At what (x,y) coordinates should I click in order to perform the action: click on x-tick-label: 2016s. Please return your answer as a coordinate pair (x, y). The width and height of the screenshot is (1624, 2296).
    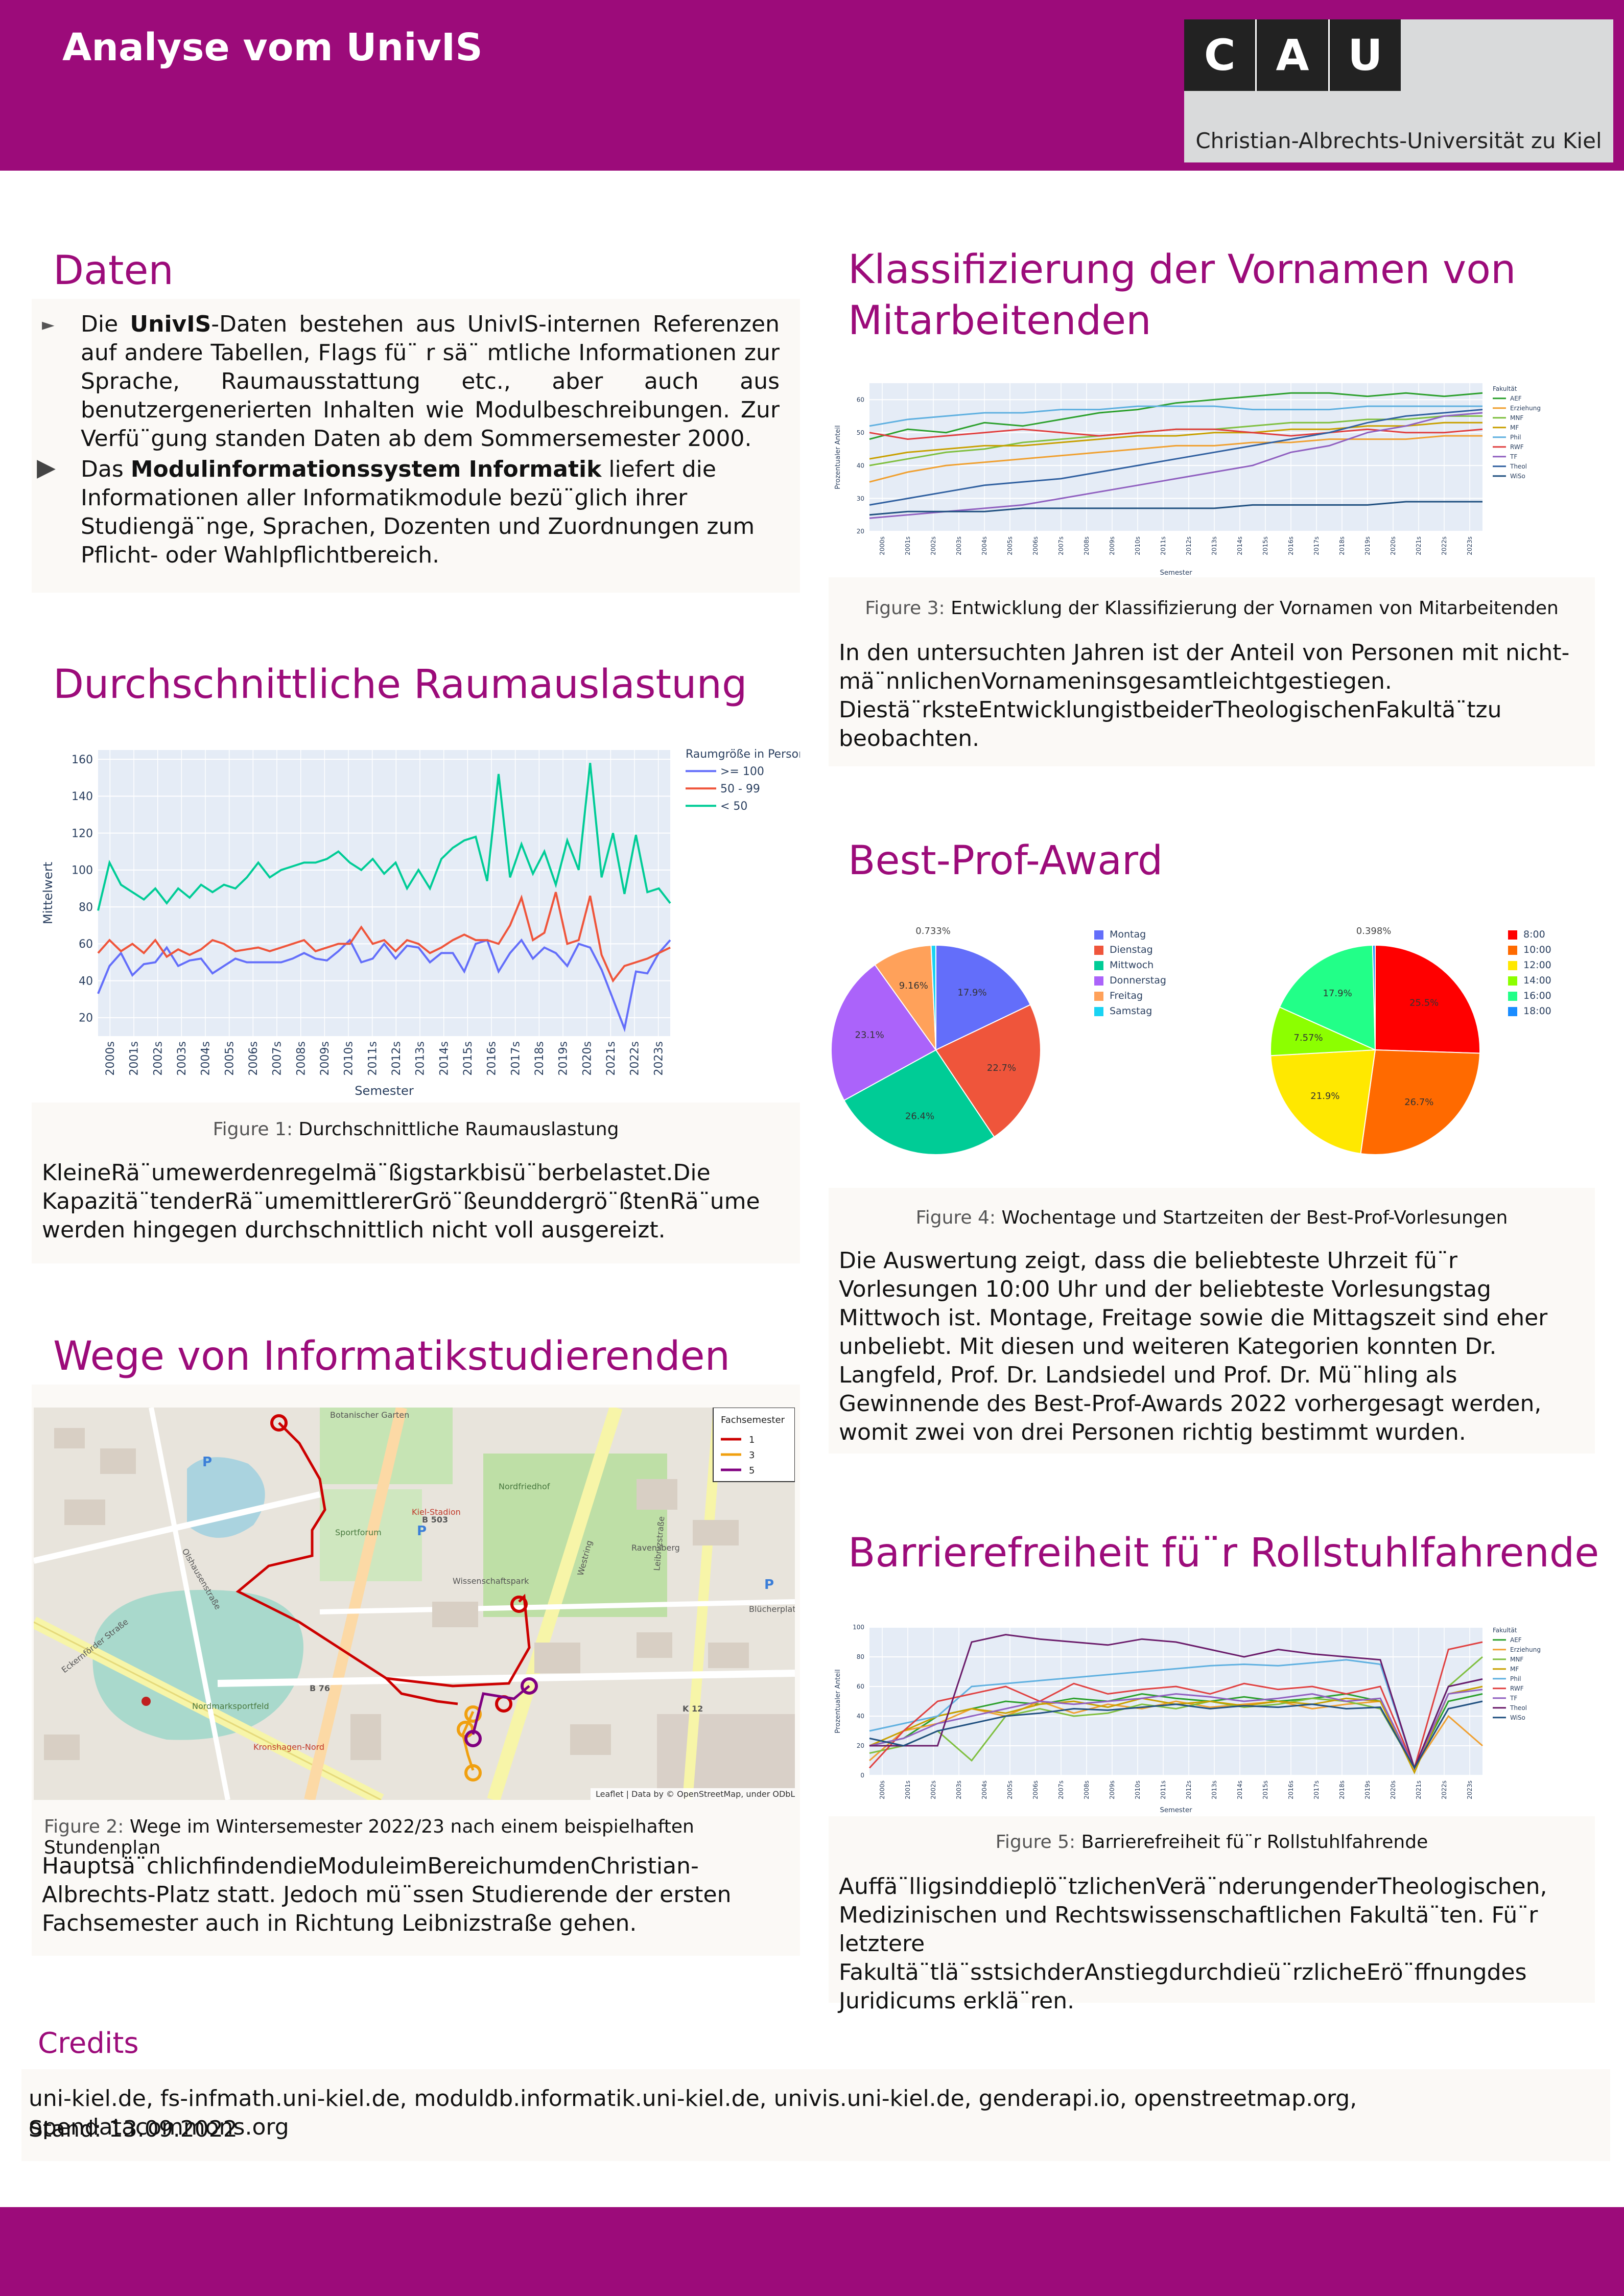
    Looking at the image, I should click on (1291, 1789).